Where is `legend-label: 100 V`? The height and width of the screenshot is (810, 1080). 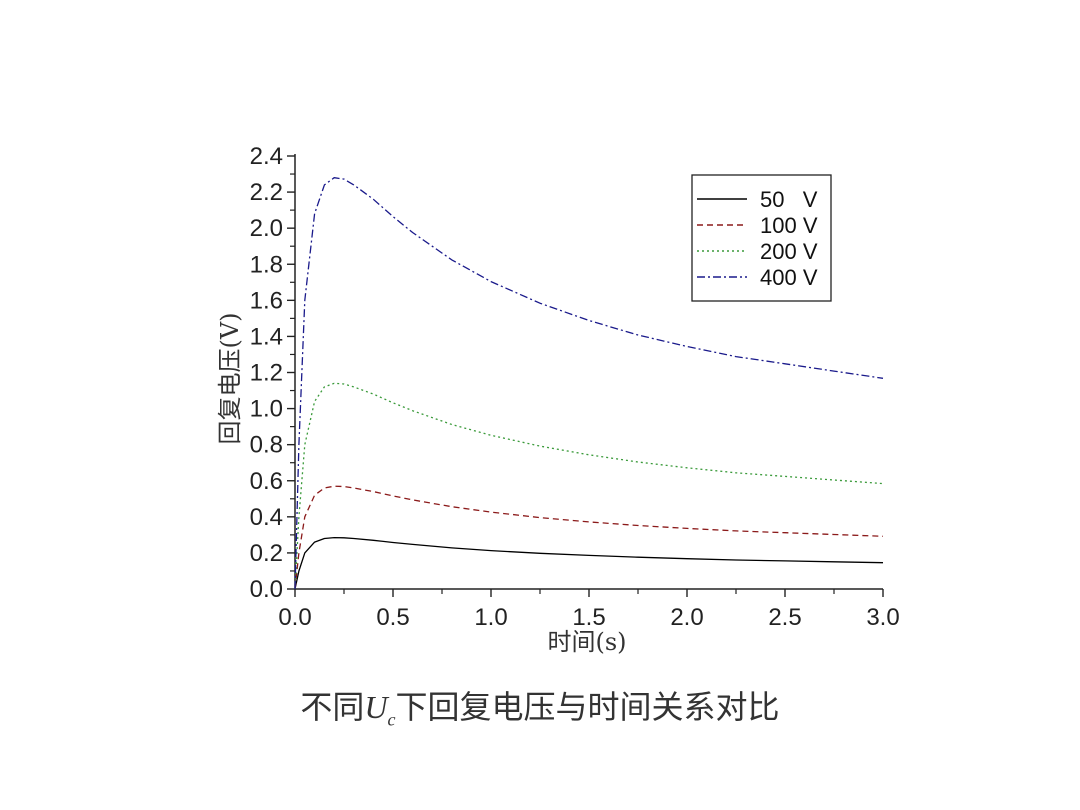 legend-label: 100 V is located at coordinates (789, 225).